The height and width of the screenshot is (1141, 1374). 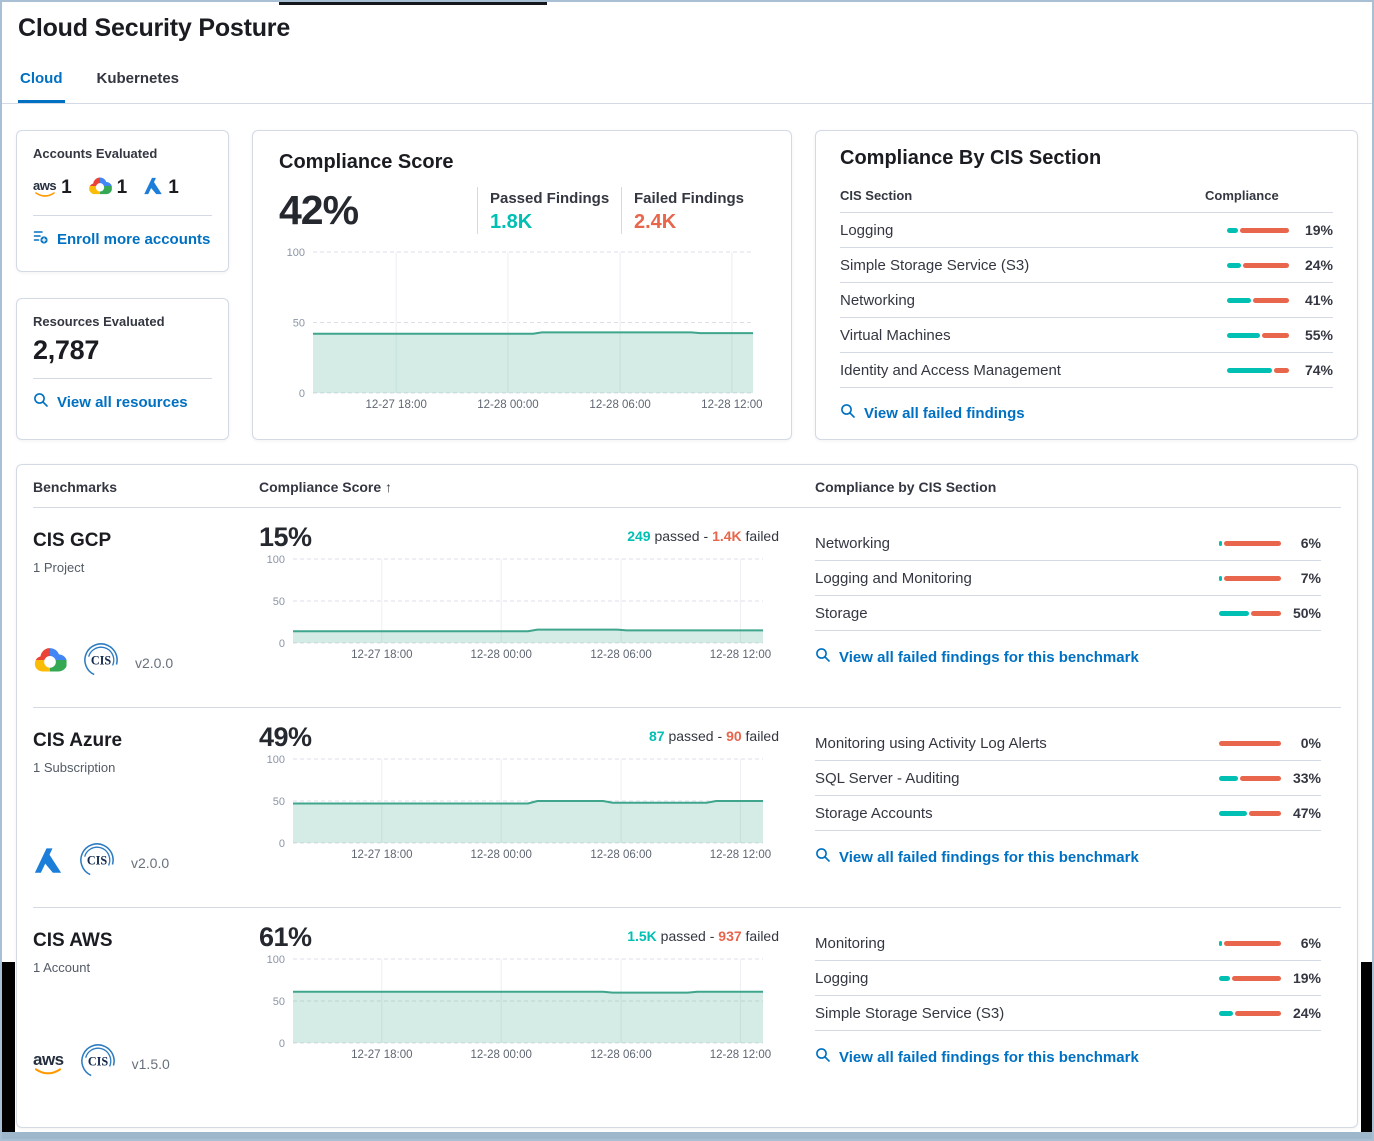 What do you see at coordinates (48, 1063) in the screenshot?
I see `aws-icon: aws` at bounding box center [48, 1063].